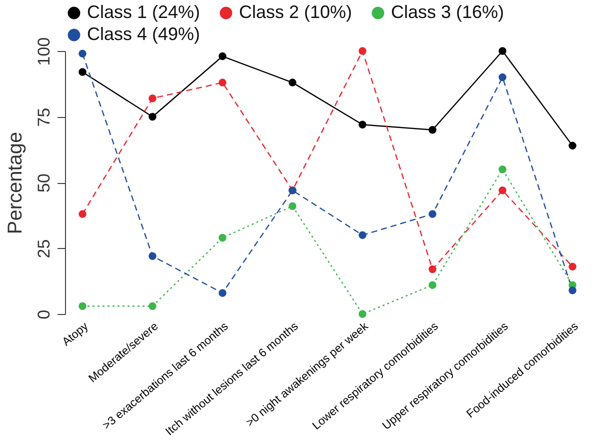  What do you see at coordinates (295, 12) in the screenshot?
I see `legend-label: Class 2 (10%)` at bounding box center [295, 12].